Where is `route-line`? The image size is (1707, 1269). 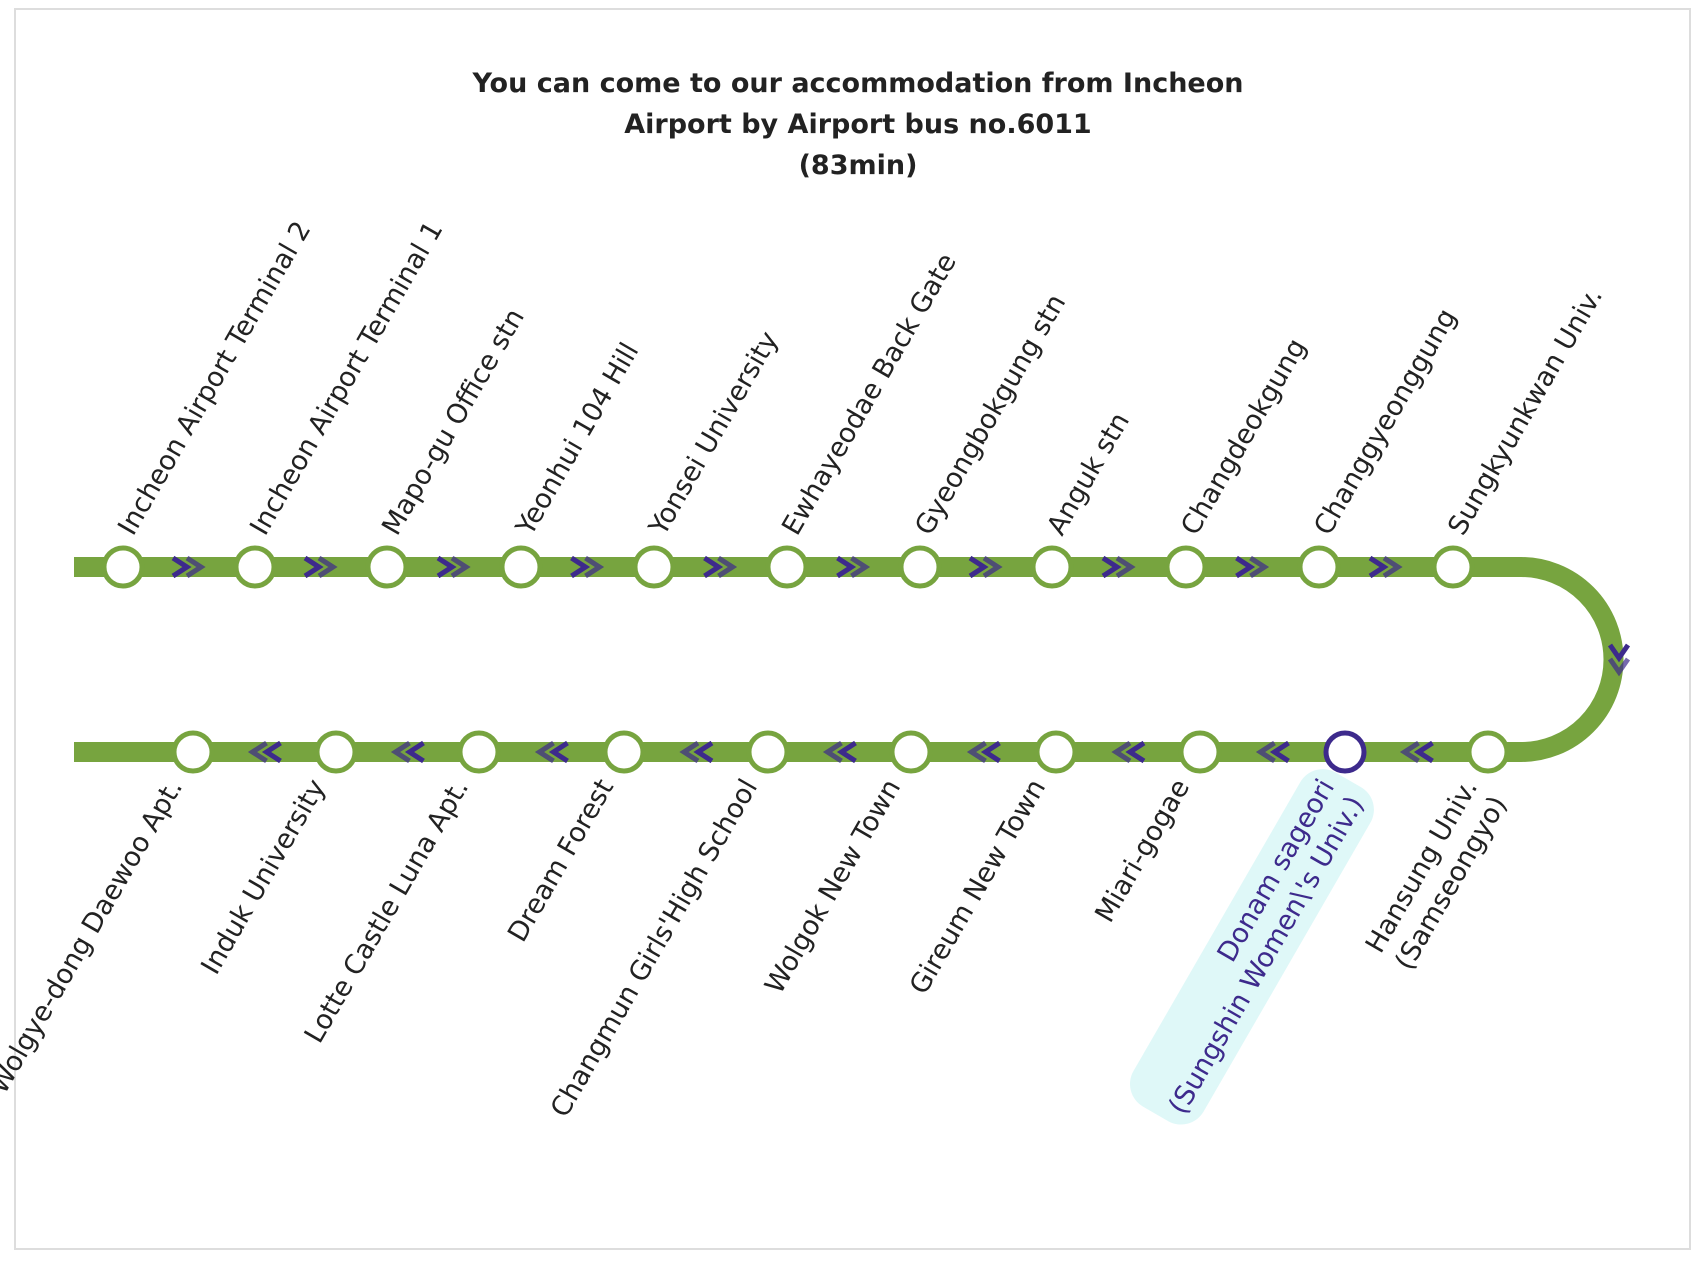 route-line is located at coordinates (849, 659).